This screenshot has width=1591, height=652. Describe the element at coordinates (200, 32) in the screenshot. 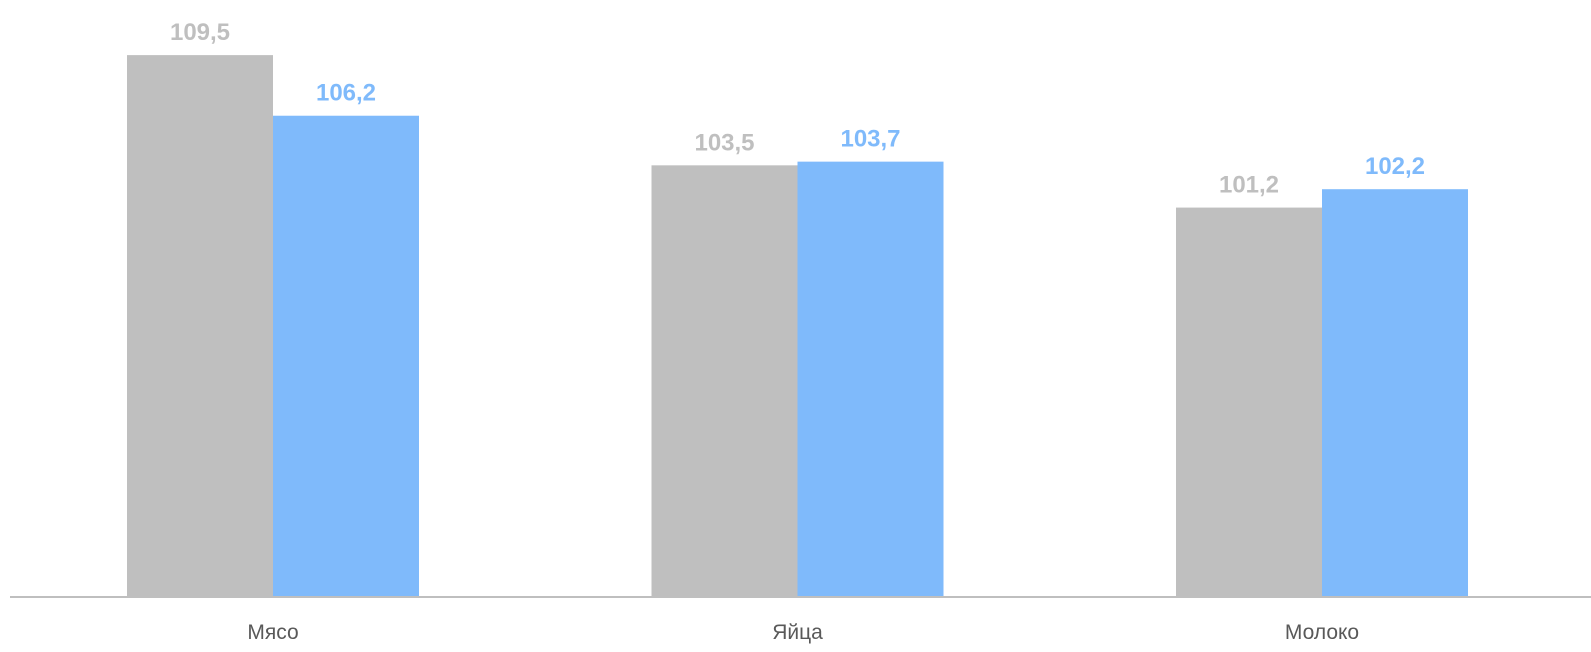

I see `data-label-series-1-0: 109,5` at that location.